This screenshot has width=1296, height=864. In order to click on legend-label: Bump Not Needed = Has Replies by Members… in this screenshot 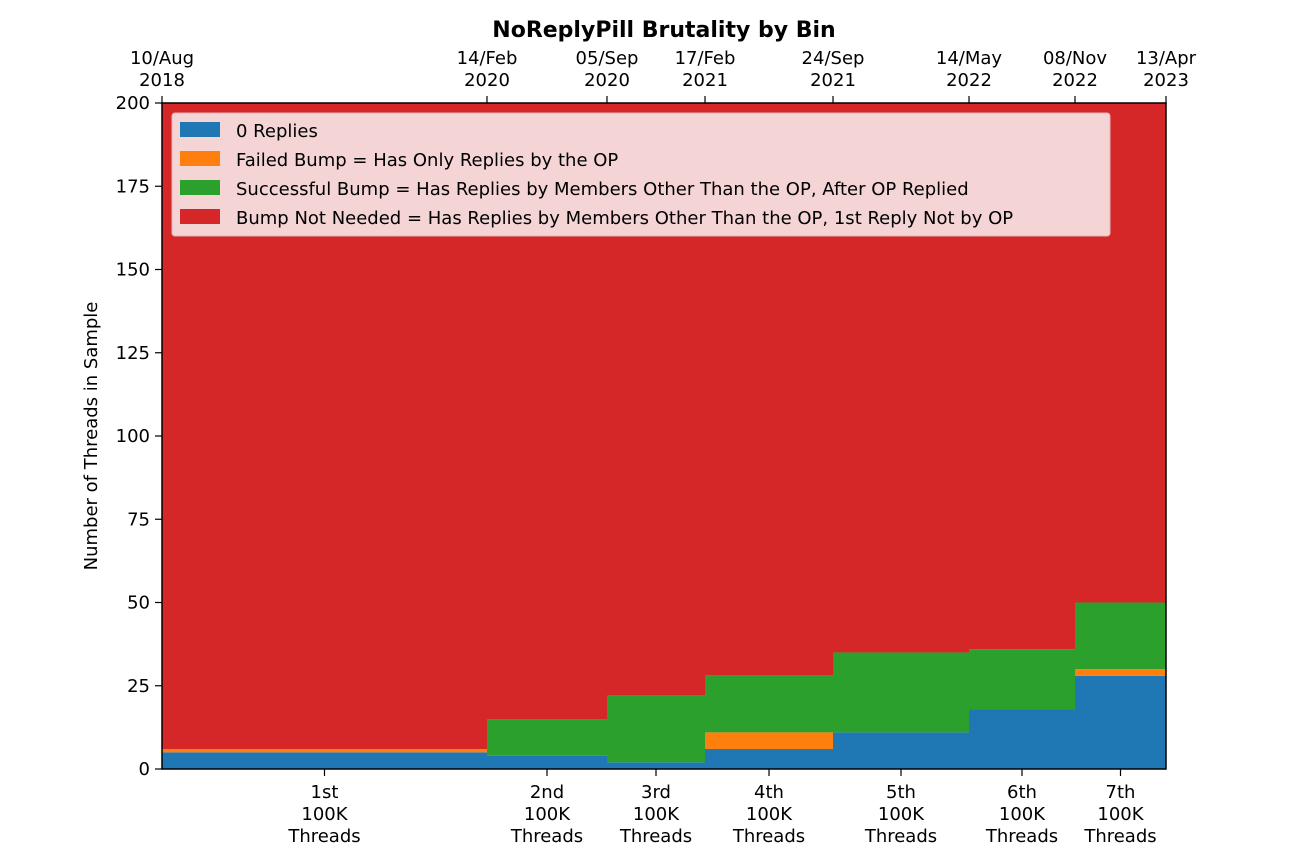, I will do `click(624, 218)`.